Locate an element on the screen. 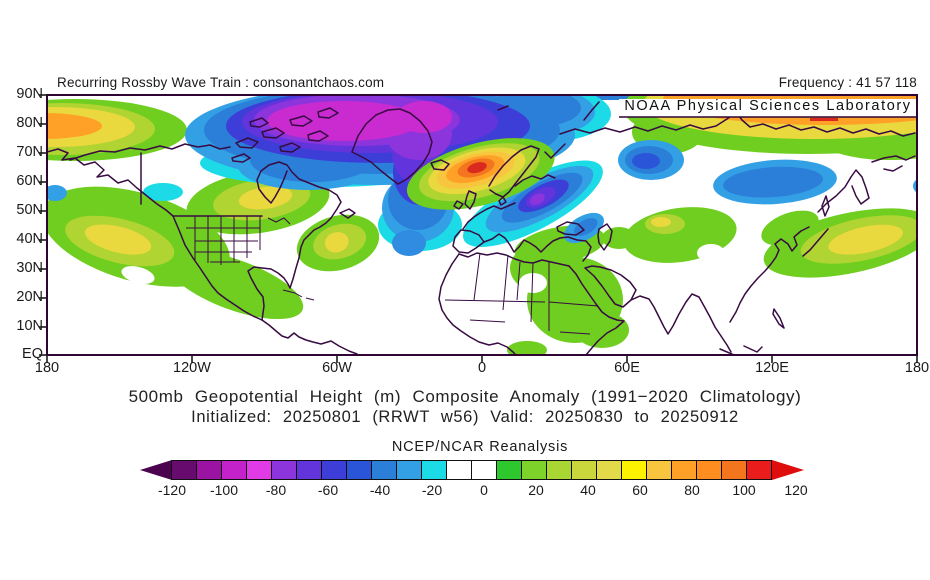 The height and width of the screenshot is (580, 930). lat-label-60n: 60N is located at coordinates (29, 181).